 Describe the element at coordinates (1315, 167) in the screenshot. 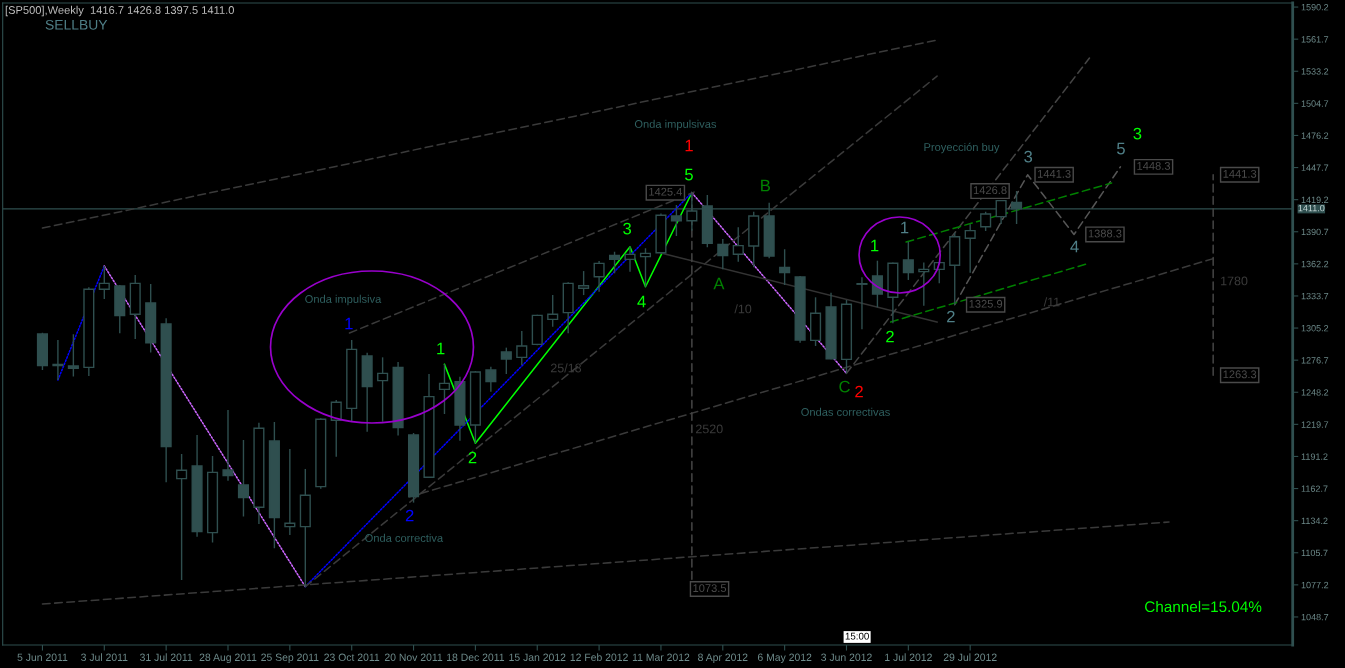

I see `y-tick-label: 1447.7` at that location.